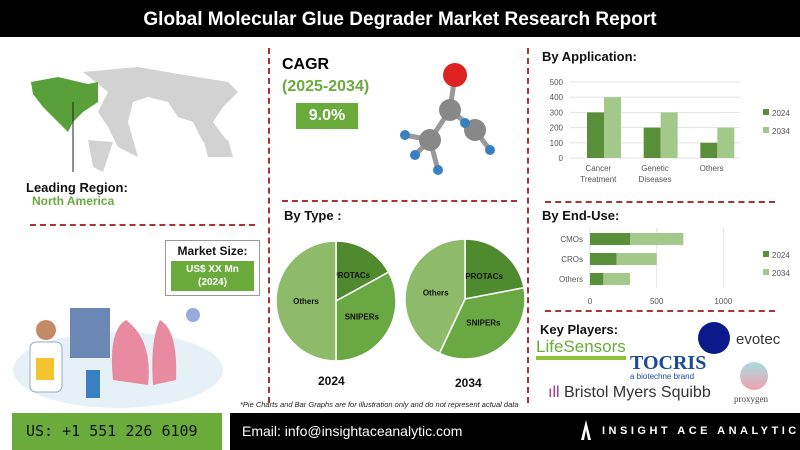 The height and width of the screenshot is (450, 800). Describe the element at coordinates (598, 168) in the screenshot. I see `x-tick-label: Cancer` at that location.